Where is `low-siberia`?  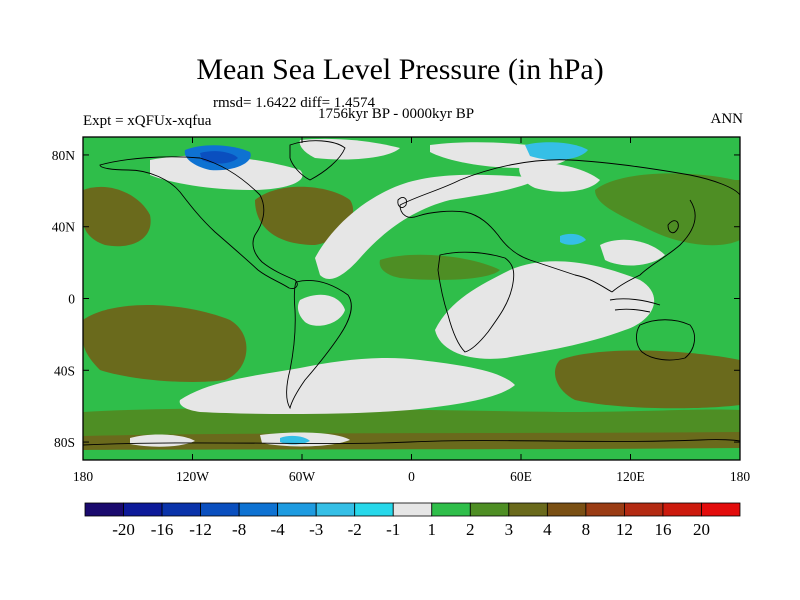
low-siberia is located at coordinates (556, 151).